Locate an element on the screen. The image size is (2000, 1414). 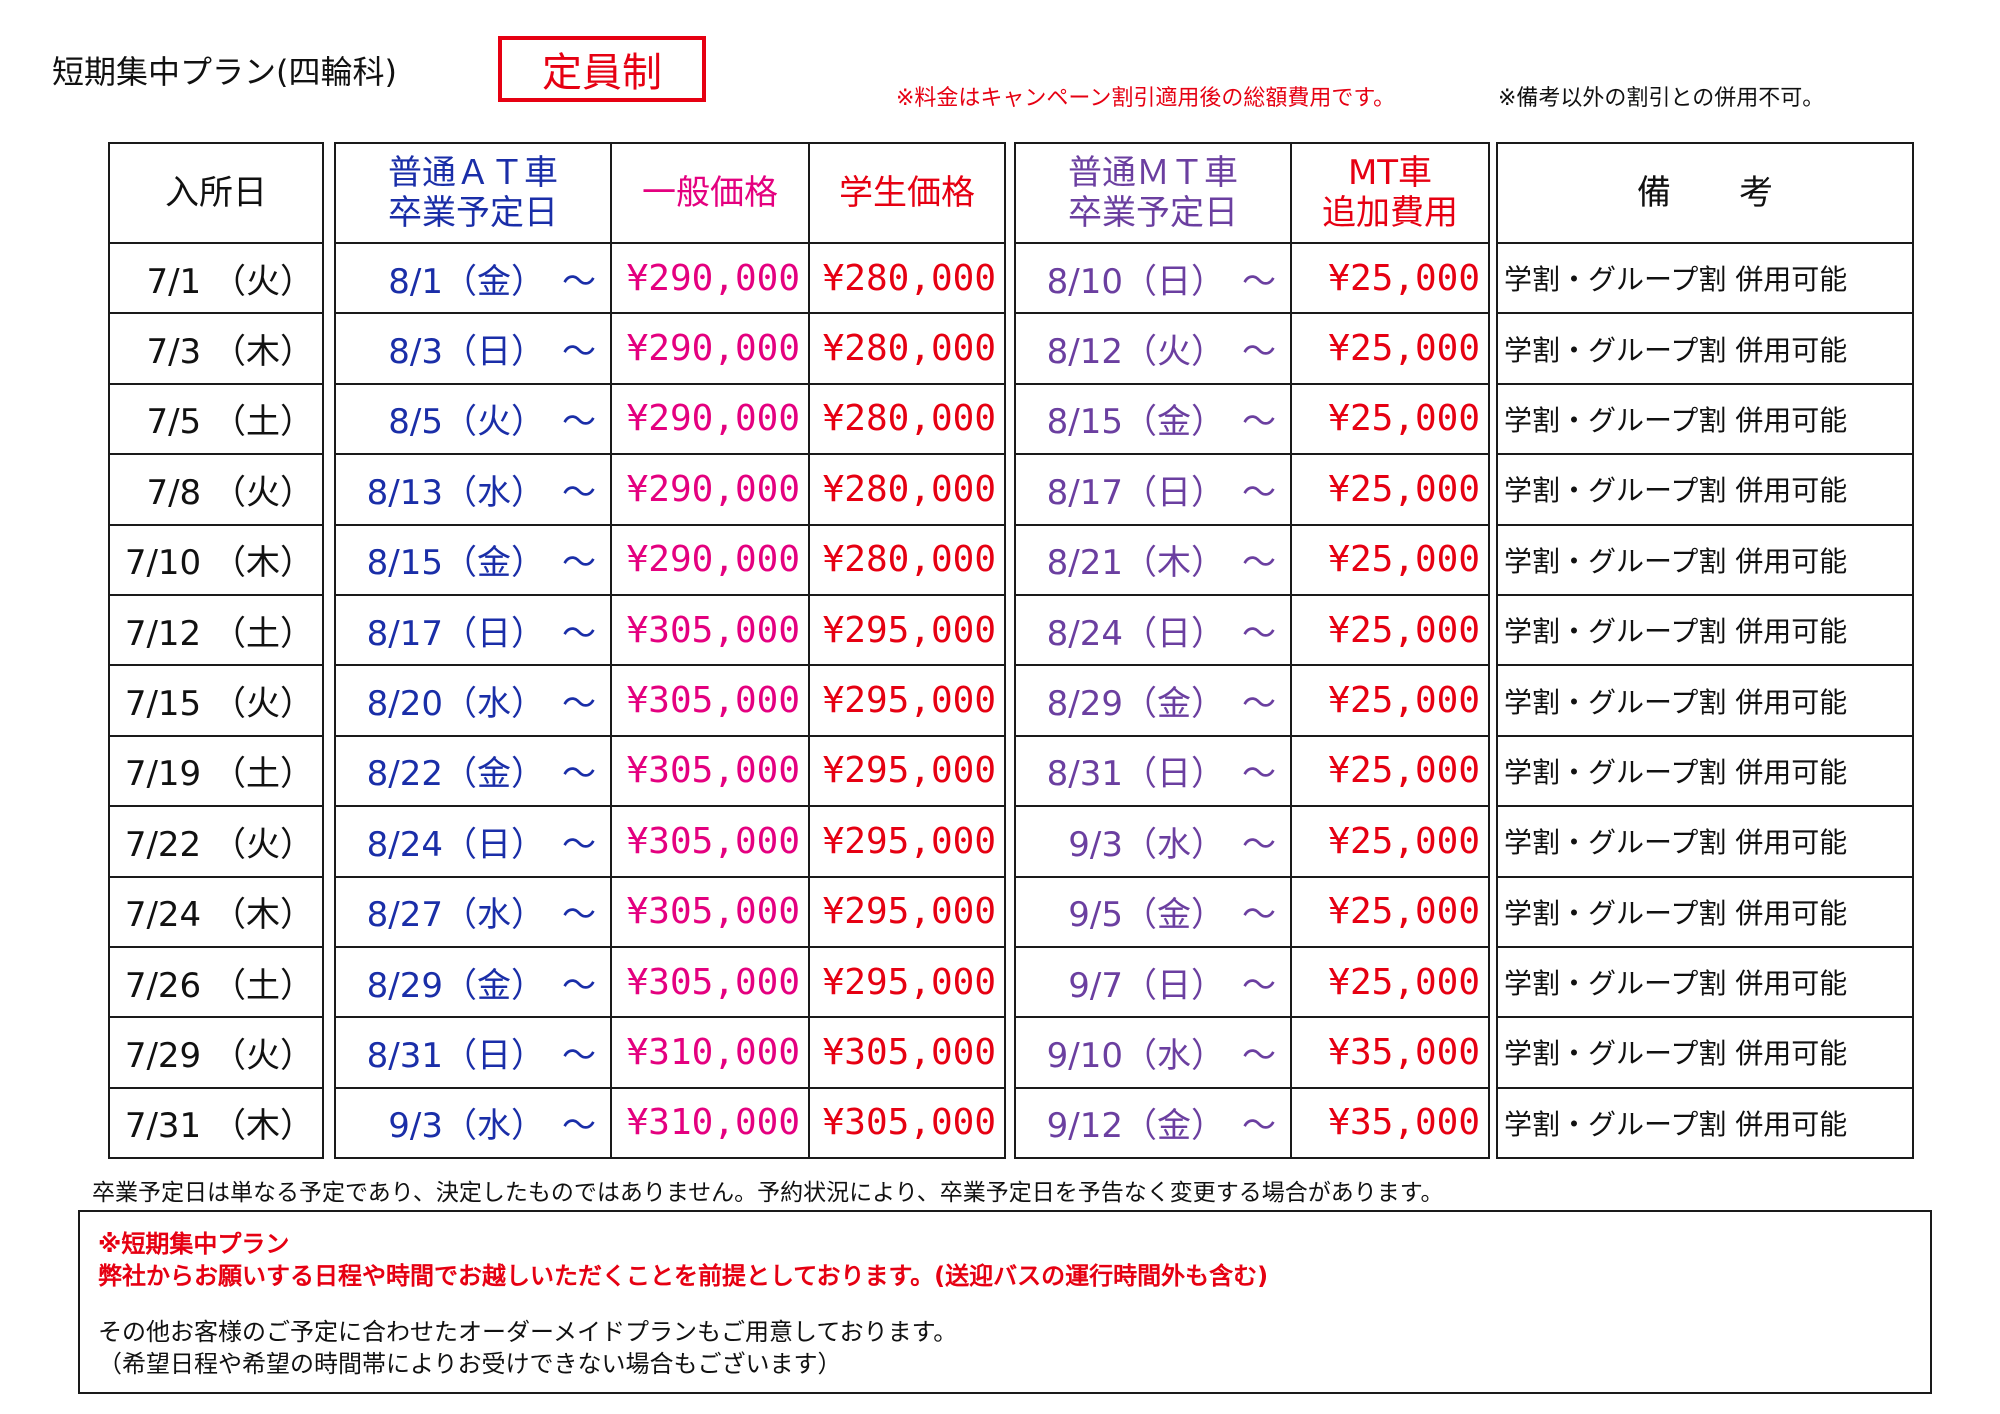
at-grad-cell: 8/31（日） ～ is located at coordinates (473, 1052).